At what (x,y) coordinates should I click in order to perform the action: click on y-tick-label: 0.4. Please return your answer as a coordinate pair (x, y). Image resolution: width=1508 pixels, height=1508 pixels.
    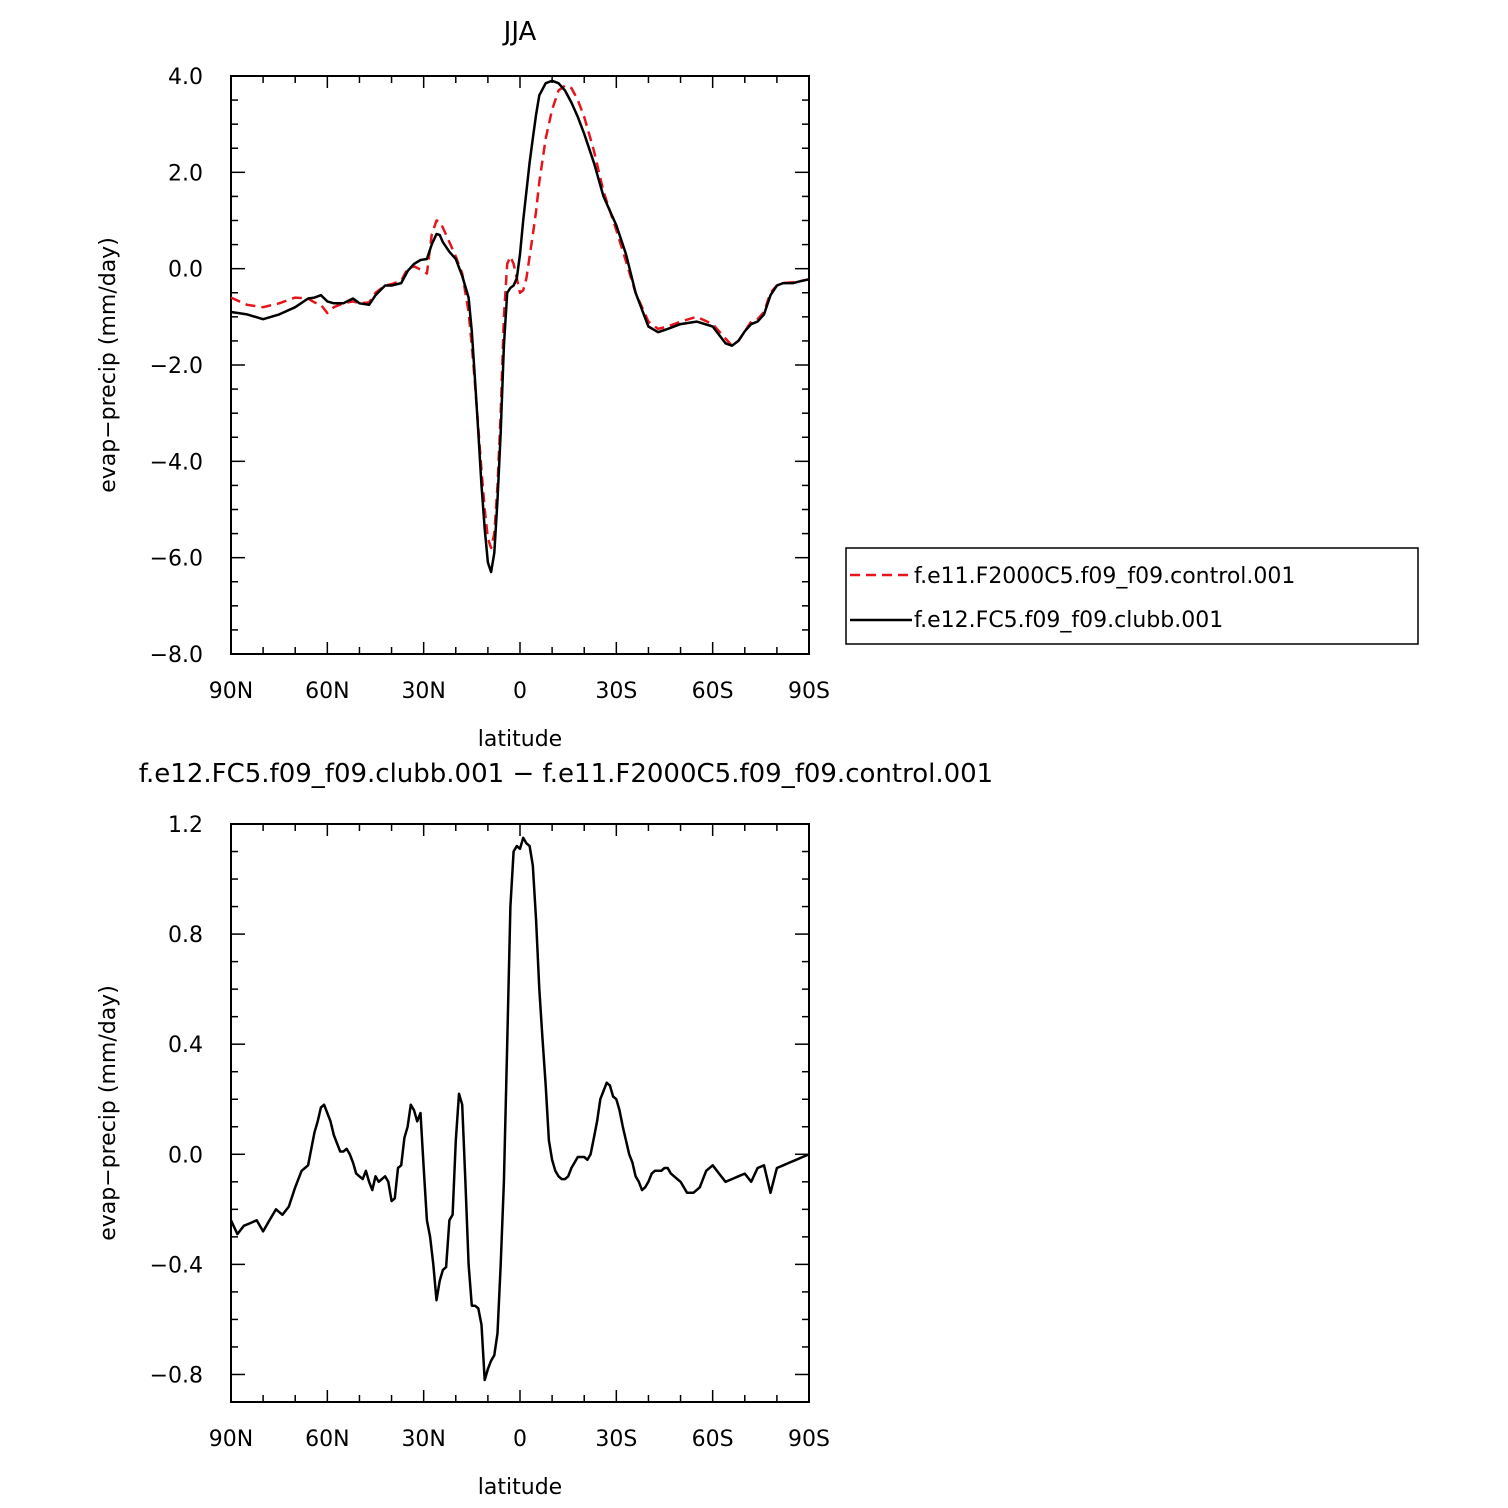
    Looking at the image, I should click on (185, 1045).